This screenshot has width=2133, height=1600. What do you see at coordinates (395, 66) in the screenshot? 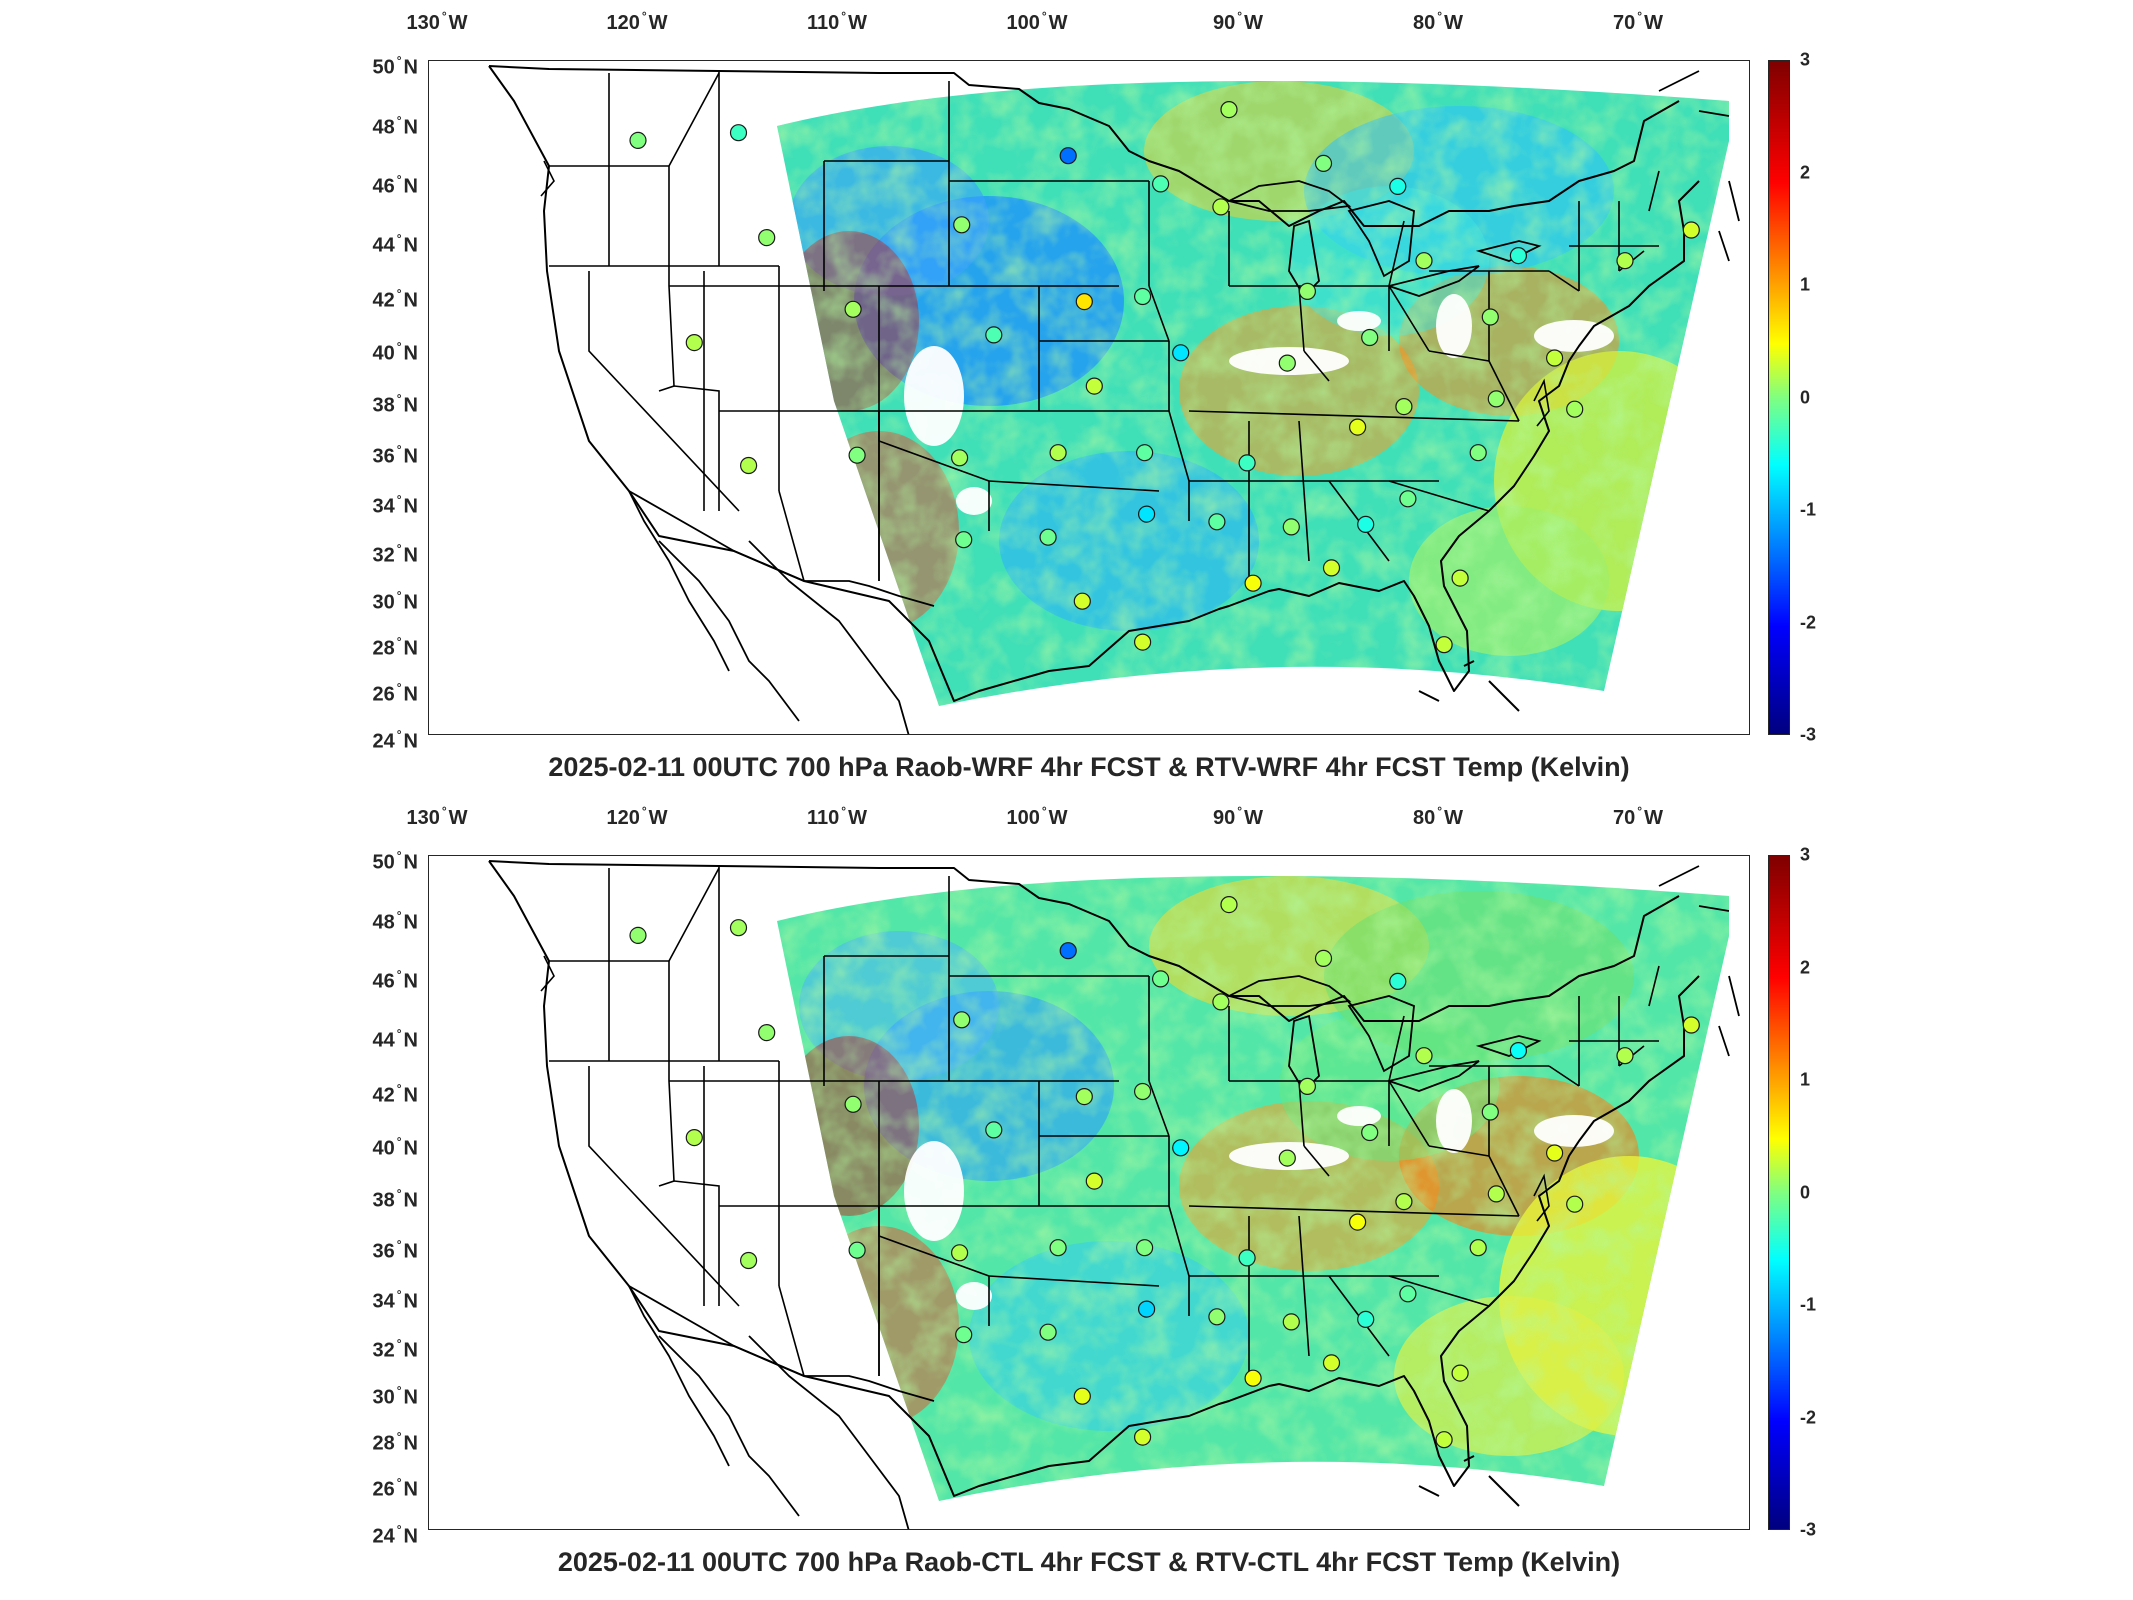
I see `latitude-label: 50 ° N` at bounding box center [395, 66].